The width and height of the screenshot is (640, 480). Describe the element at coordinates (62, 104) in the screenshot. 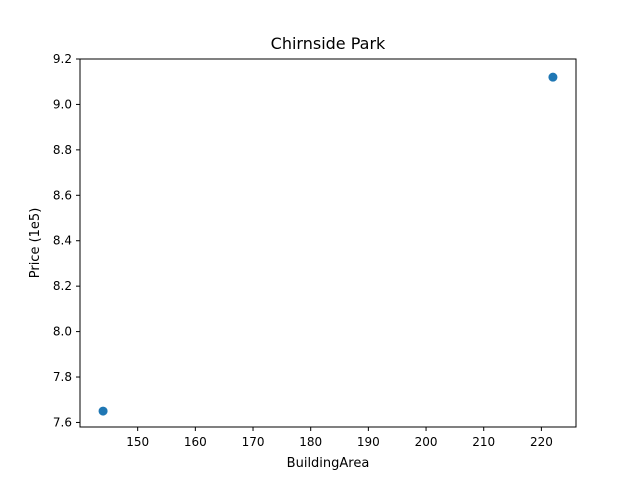

I see `y-tick-label: 9.0` at that location.